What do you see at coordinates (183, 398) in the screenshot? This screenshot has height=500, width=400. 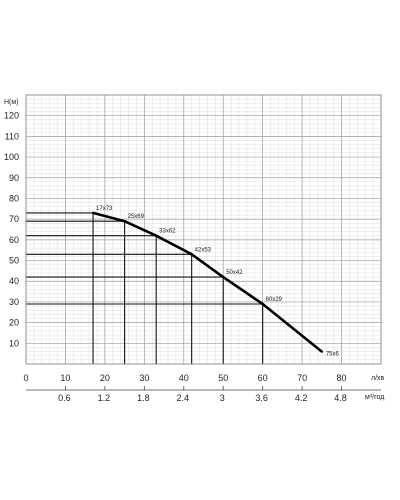 I see `x2-tick-label: 2.4` at bounding box center [183, 398].